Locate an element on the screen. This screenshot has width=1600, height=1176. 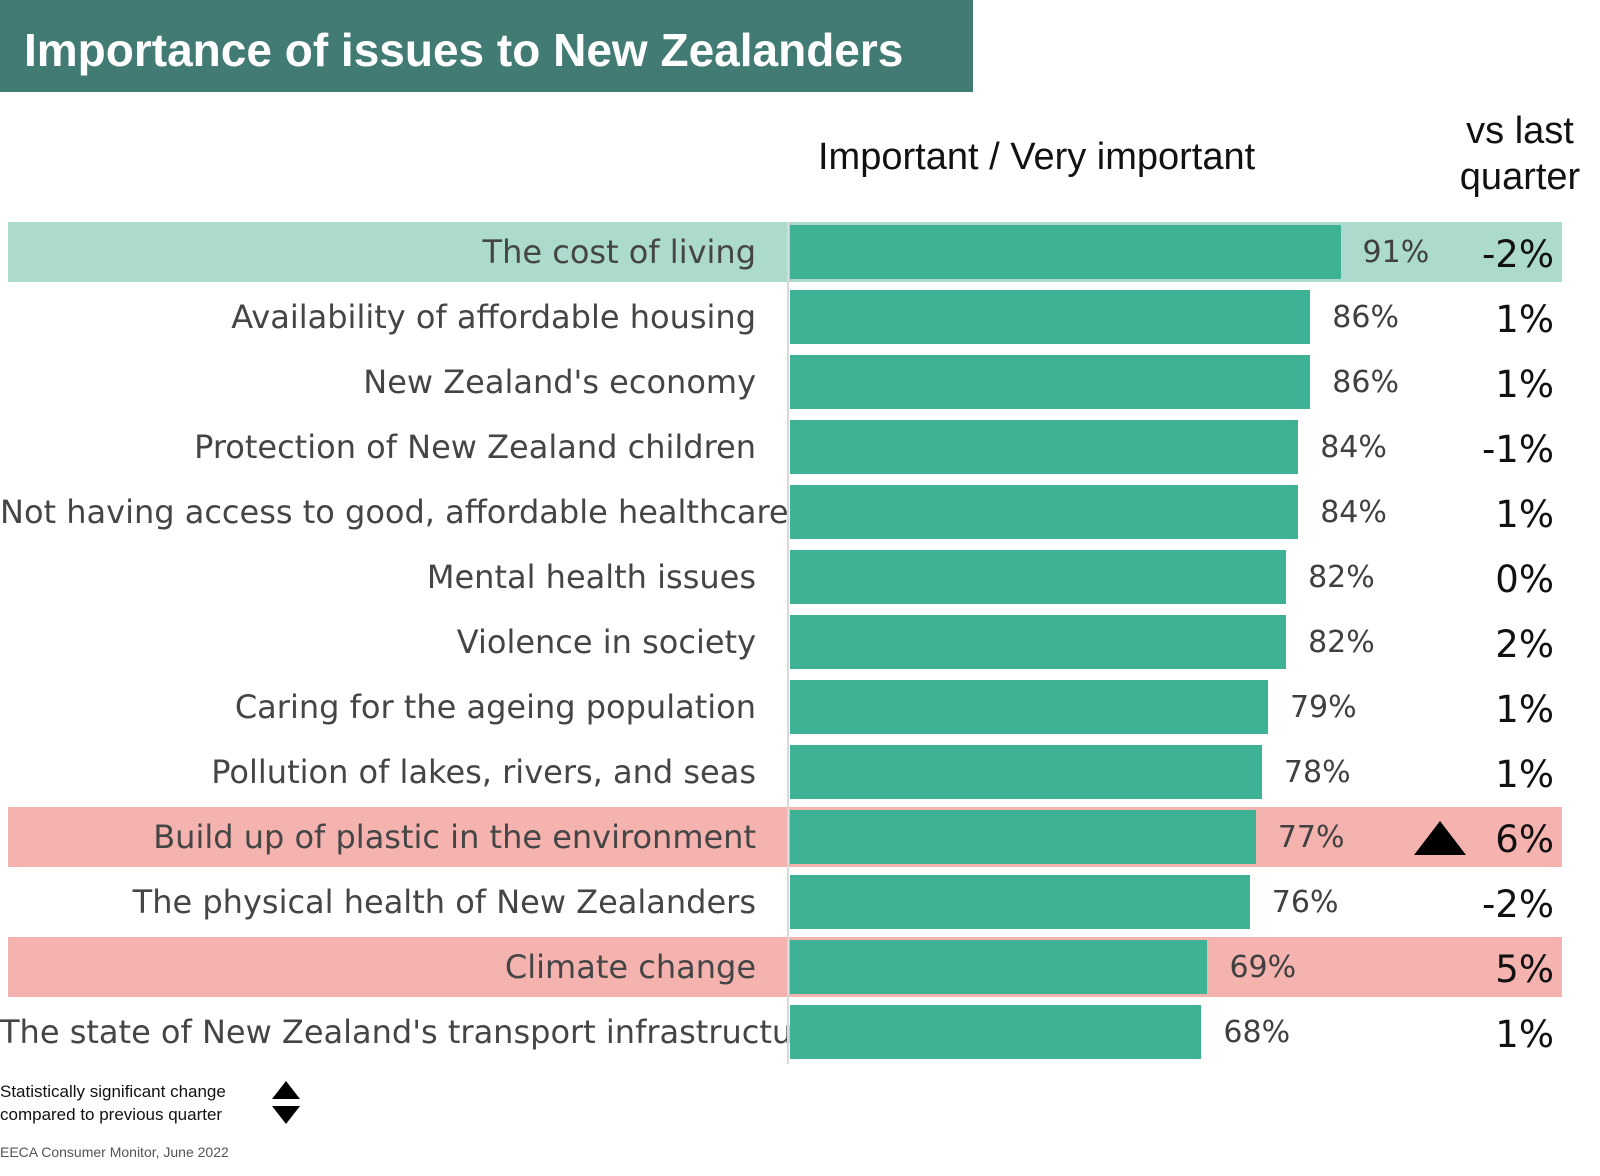
change-column-header-line1: vs last is located at coordinates (1520, 131).